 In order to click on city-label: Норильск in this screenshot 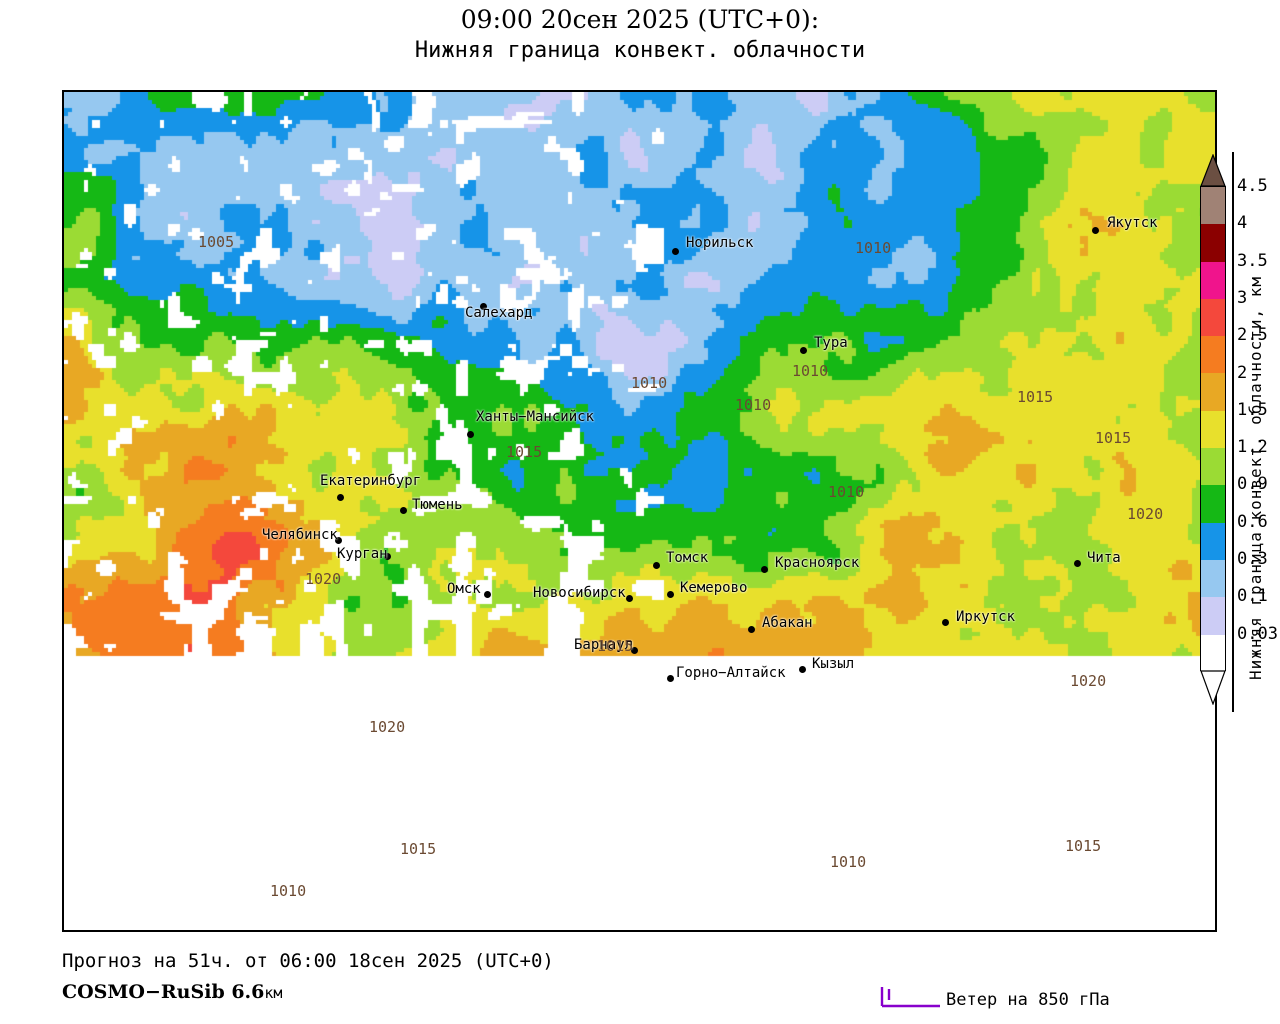, I will do `click(720, 243)`.